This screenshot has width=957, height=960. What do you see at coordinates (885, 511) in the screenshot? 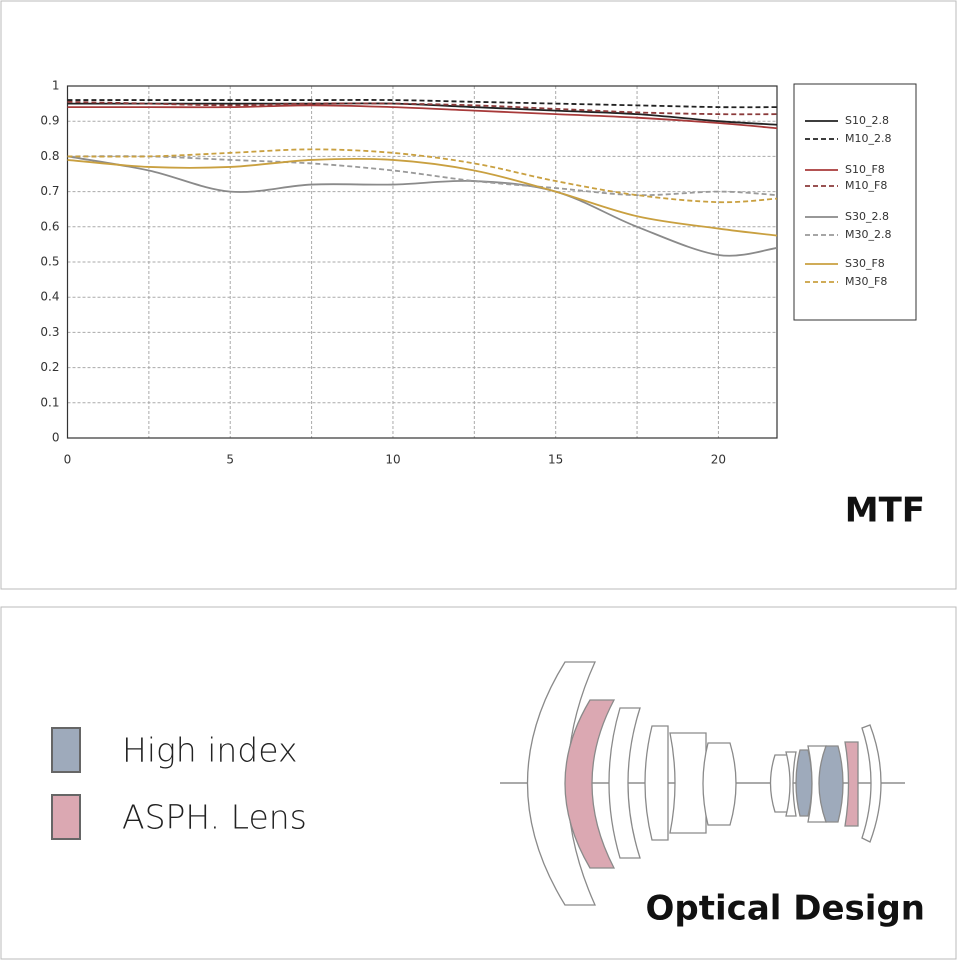
I see `chart-title: MTF` at bounding box center [885, 511].